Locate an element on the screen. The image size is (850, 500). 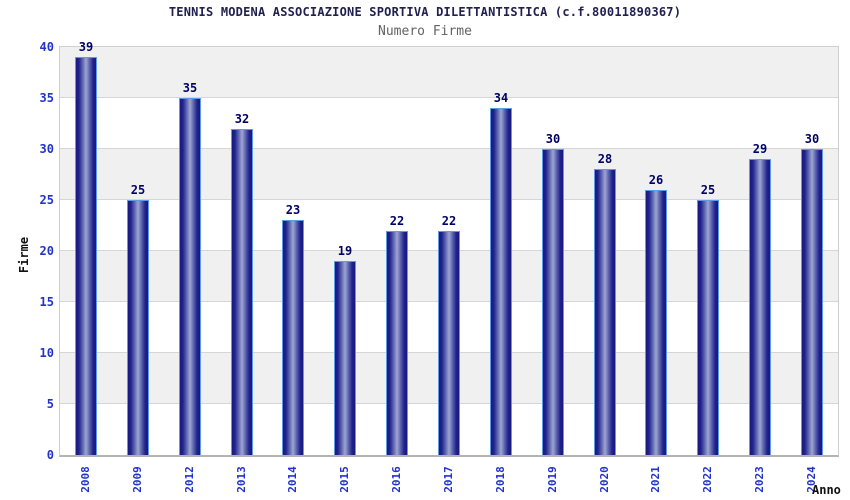
x-tick-label: 2014 is located at coordinates (292, 479).